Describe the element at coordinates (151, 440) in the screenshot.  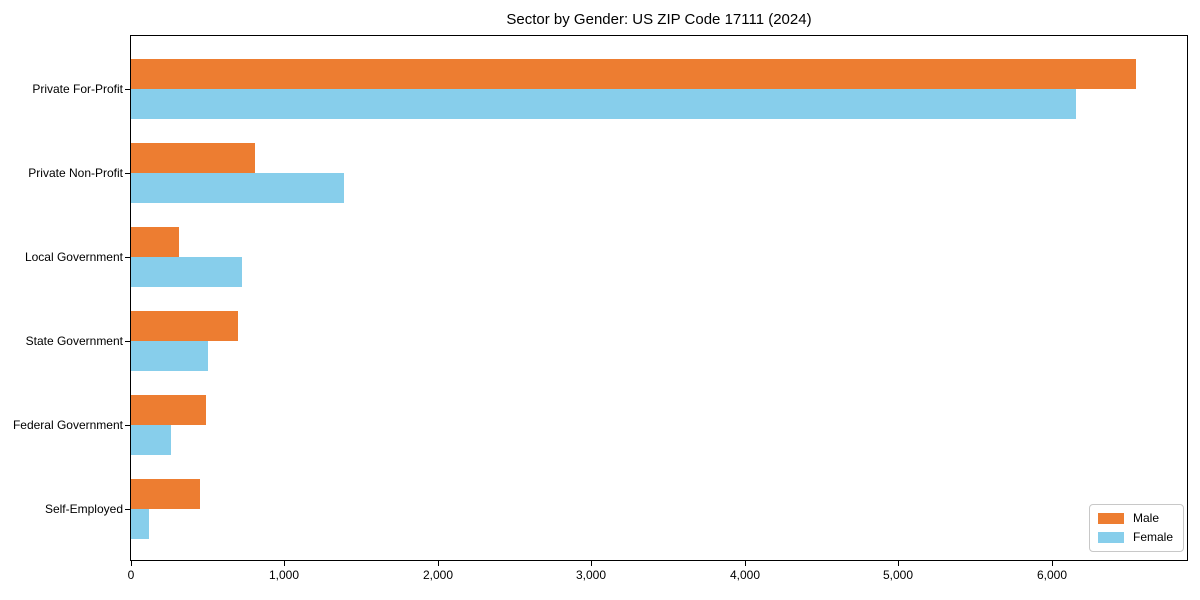
I see `bar-female-federal-government` at that location.